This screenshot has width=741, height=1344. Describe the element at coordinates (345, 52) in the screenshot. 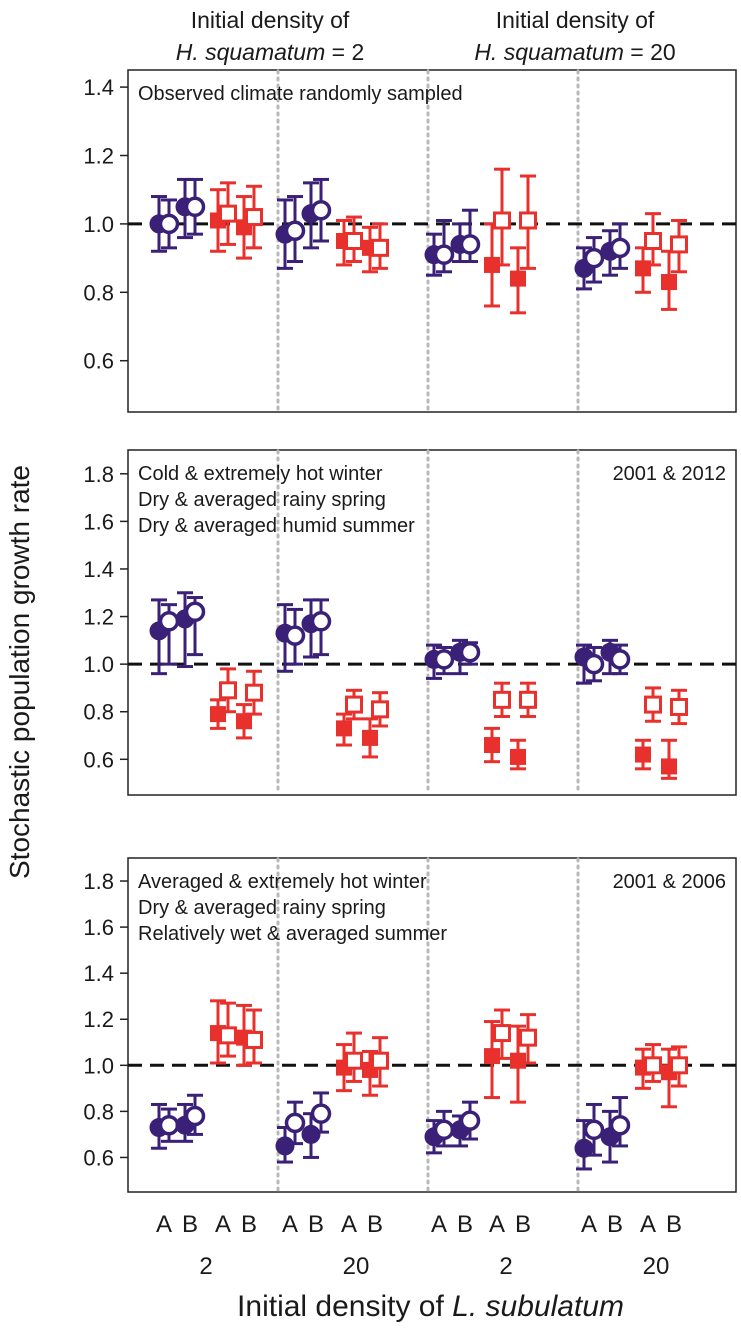

I see `column-header-left-value: = 2` at that location.